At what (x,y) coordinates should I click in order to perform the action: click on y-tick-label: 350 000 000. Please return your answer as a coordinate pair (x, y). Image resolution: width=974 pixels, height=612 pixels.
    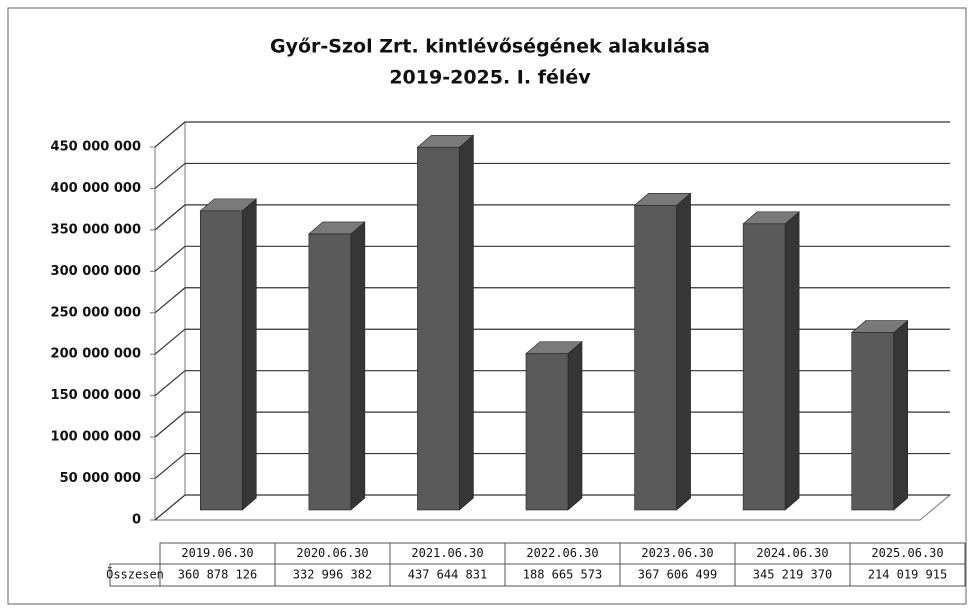
    Looking at the image, I should click on (96, 229).